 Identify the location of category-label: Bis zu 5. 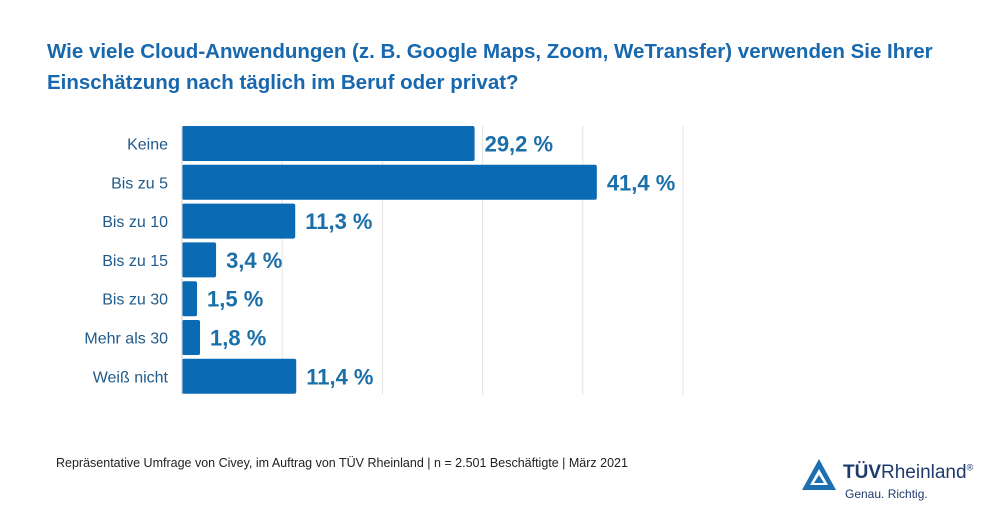
(139, 183).